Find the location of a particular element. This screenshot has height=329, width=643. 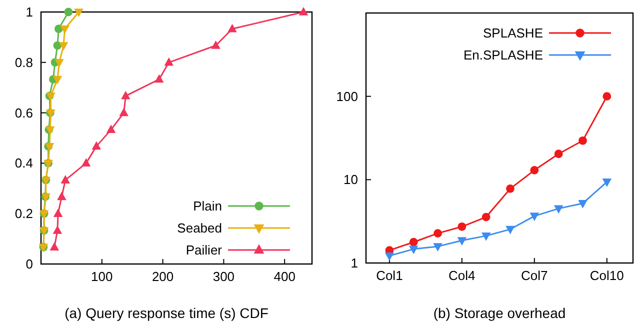

legend-label: SPLASHE is located at coordinates (513, 33).